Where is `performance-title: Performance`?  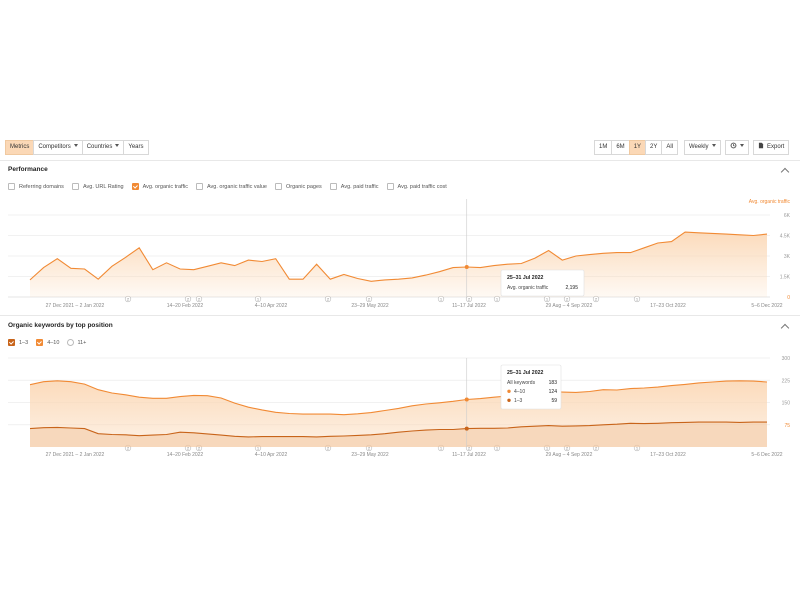
performance-title: Performance is located at coordinates (28, 169).